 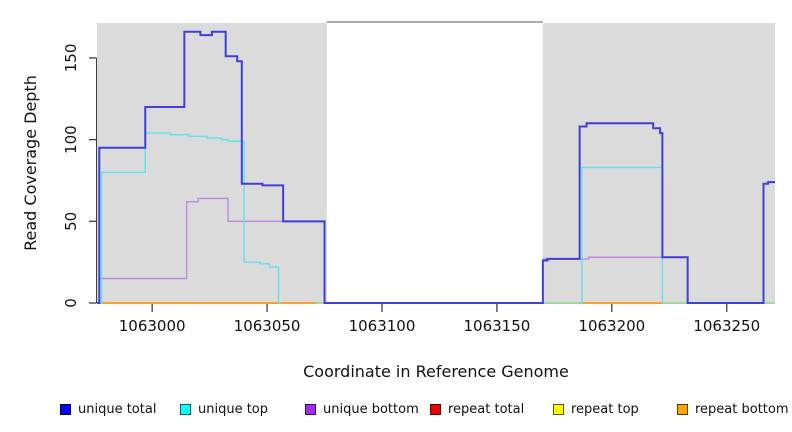 I want to click on x-tick-label: 1063100, so click(x=382, y=326).